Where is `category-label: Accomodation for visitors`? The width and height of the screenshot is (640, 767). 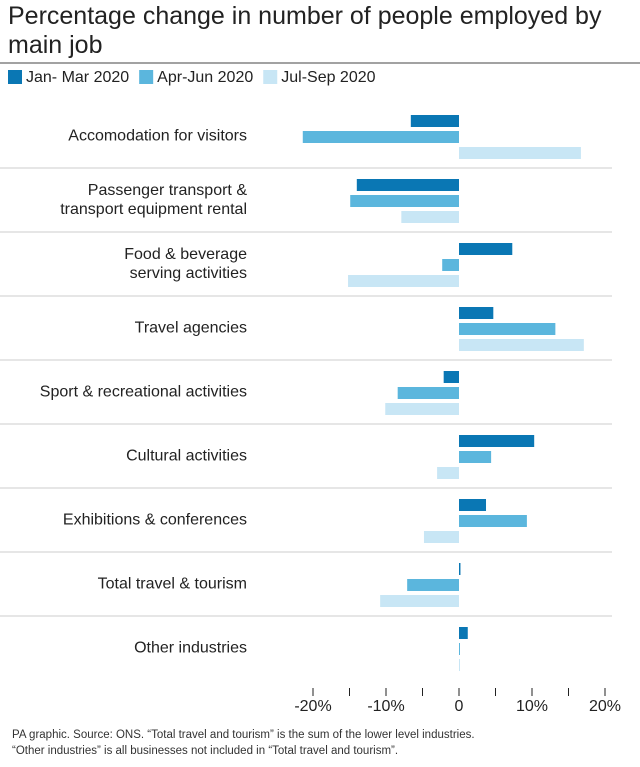
category-label: Accomodation for visitors is located at coordinates (157, 136).